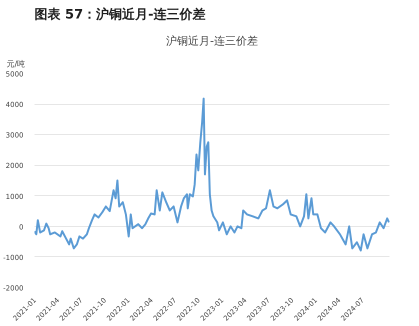 The image size is (419, 326). I want to click on y-axis-title: 元/吨, so click(16, 64).